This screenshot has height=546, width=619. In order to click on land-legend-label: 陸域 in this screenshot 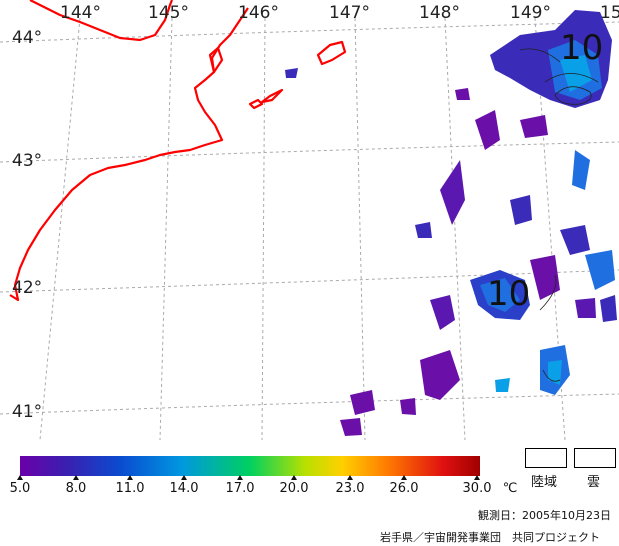, I will do `click(544, 482)`.